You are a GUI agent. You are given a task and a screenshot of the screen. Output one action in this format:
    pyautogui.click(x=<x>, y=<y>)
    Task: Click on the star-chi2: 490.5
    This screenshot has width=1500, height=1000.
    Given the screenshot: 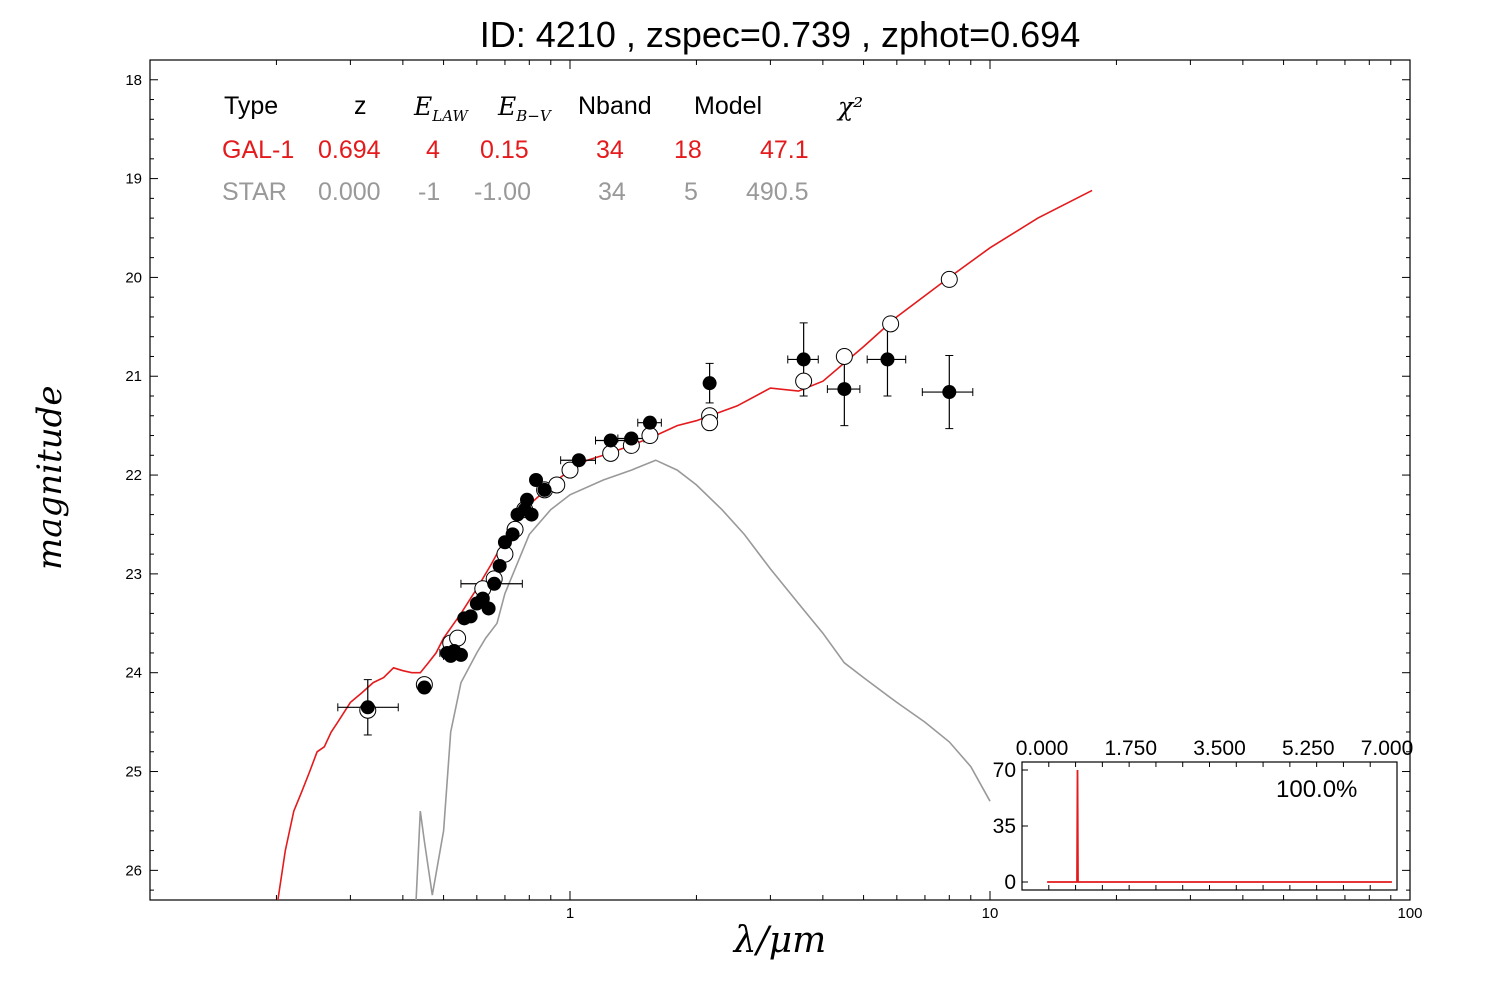 What is the action you would take?
    pyautogui.click(x=777, y=192)
    